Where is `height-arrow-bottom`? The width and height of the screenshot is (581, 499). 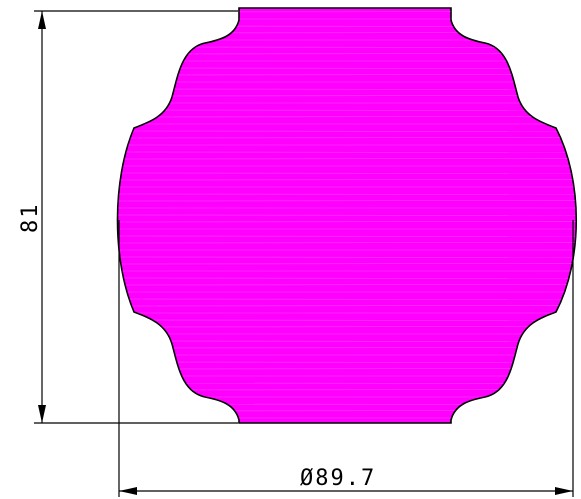 height-arrow-bottom is located at coordinates (42, 414).